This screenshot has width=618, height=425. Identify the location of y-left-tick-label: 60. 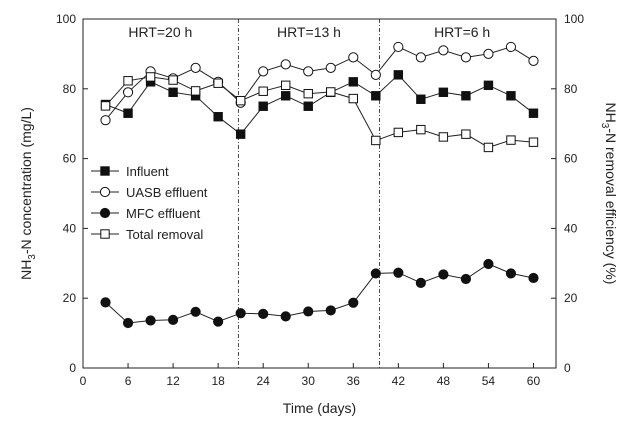
(70, 159).